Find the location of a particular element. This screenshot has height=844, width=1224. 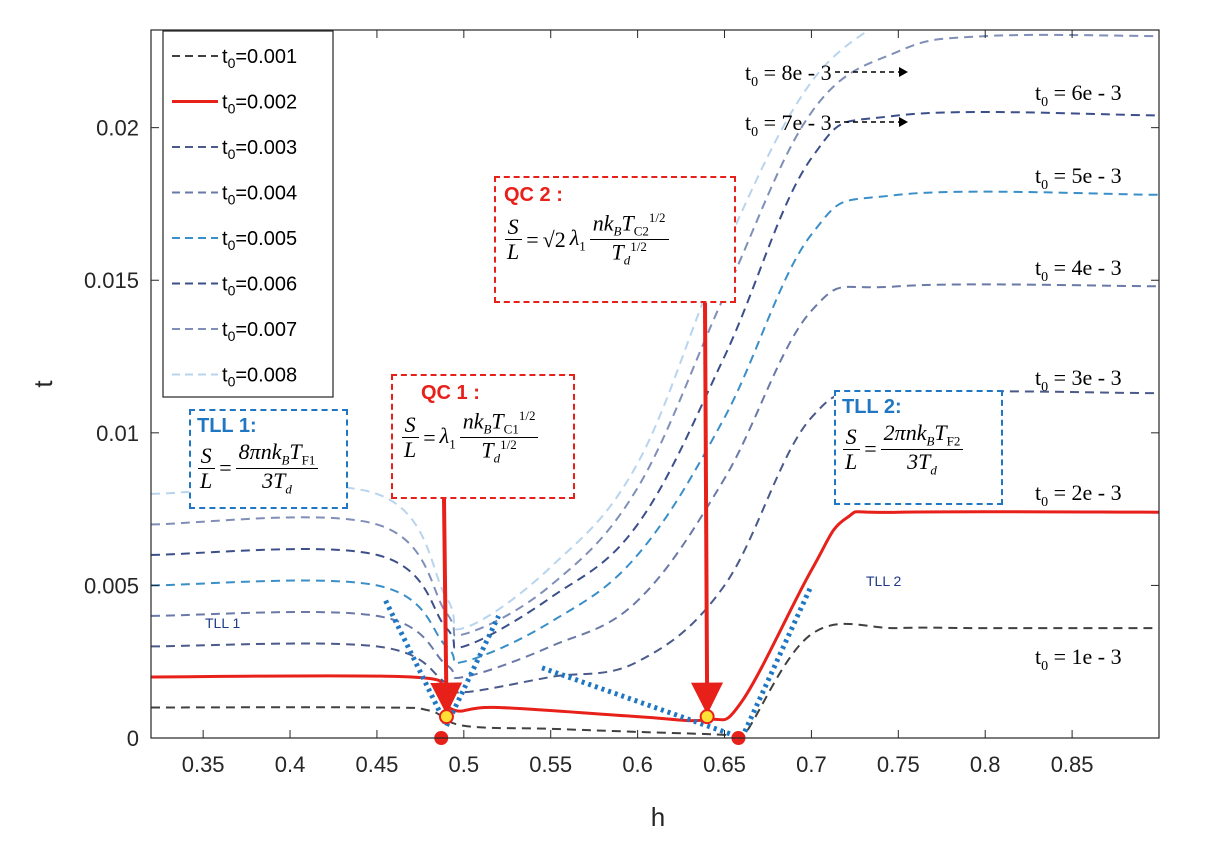

y-tick-label: 0.015 is located at coordinates (111, 280).